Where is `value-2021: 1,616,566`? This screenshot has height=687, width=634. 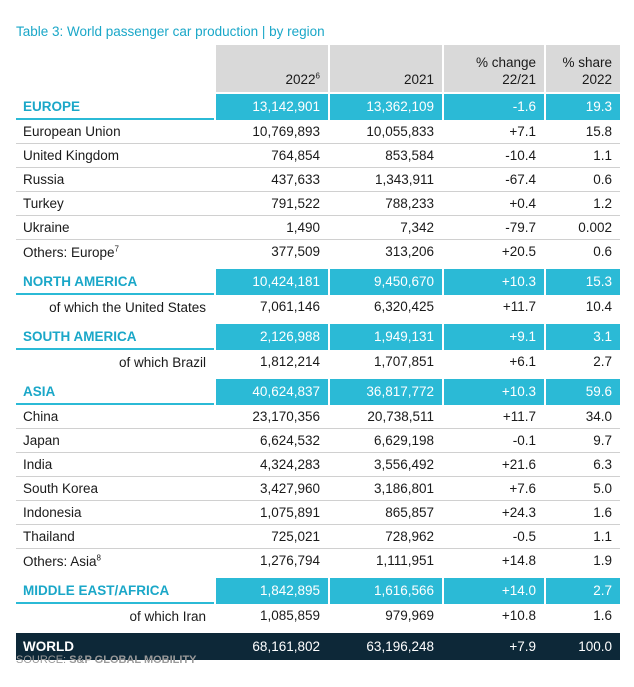 value-2021: 1,616,566 is located at coordinates (385, 591).